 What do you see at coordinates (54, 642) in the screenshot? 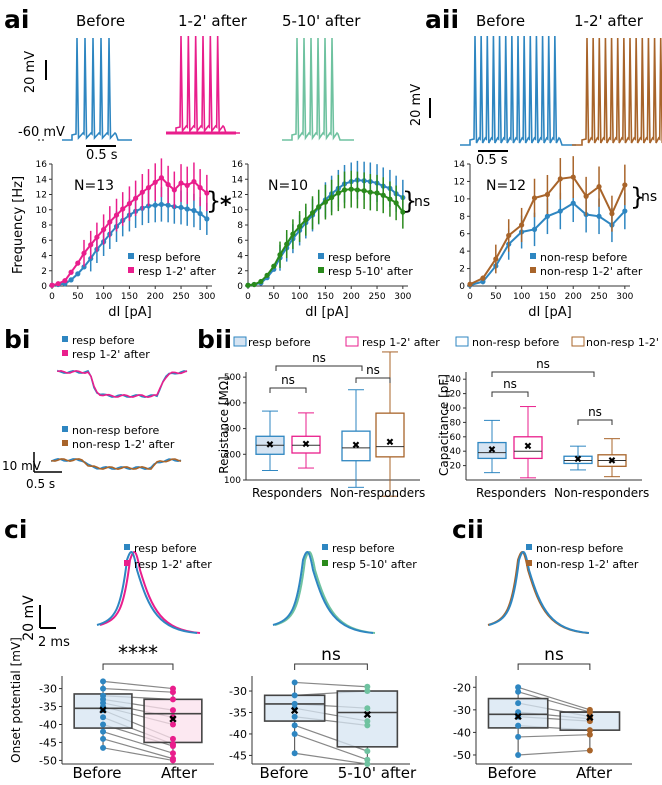
I see `ci-scale-time-label: 2 ms` at bounding box center [54, 642].